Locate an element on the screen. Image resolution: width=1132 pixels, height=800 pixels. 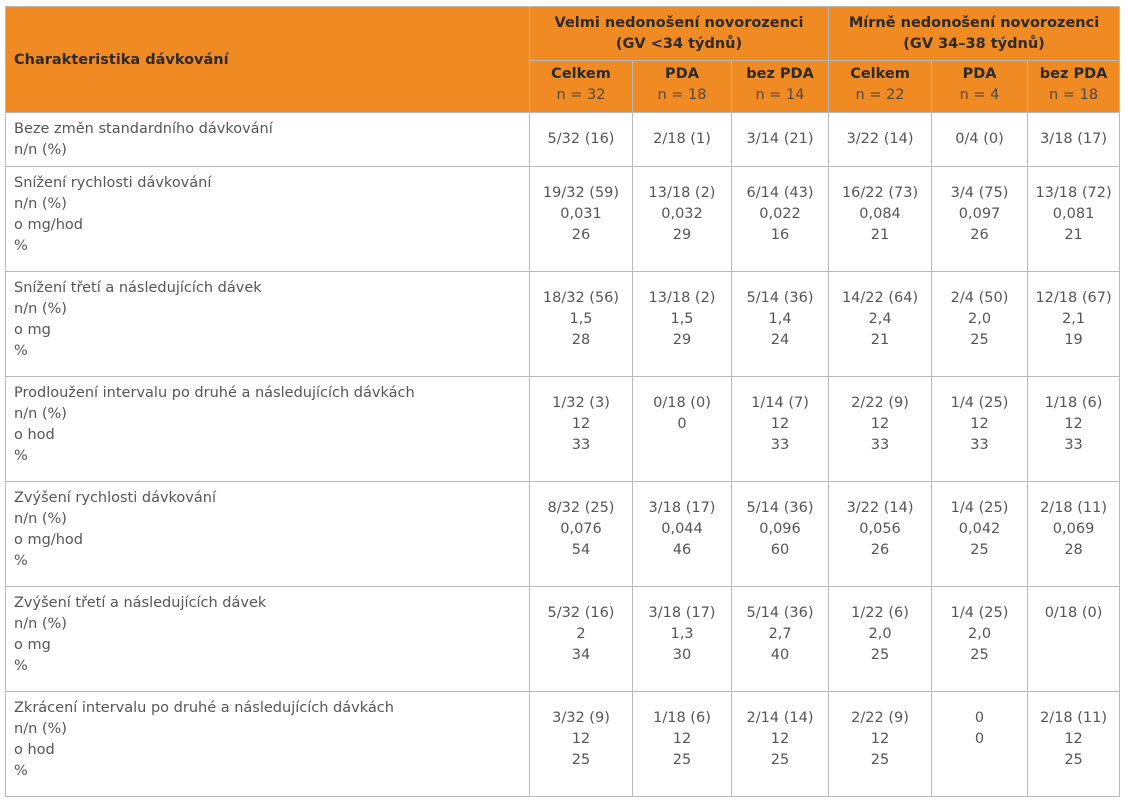
group-header-very-preterm-line2: (GV <34 týdnů) is located at coordinates (679, 43).